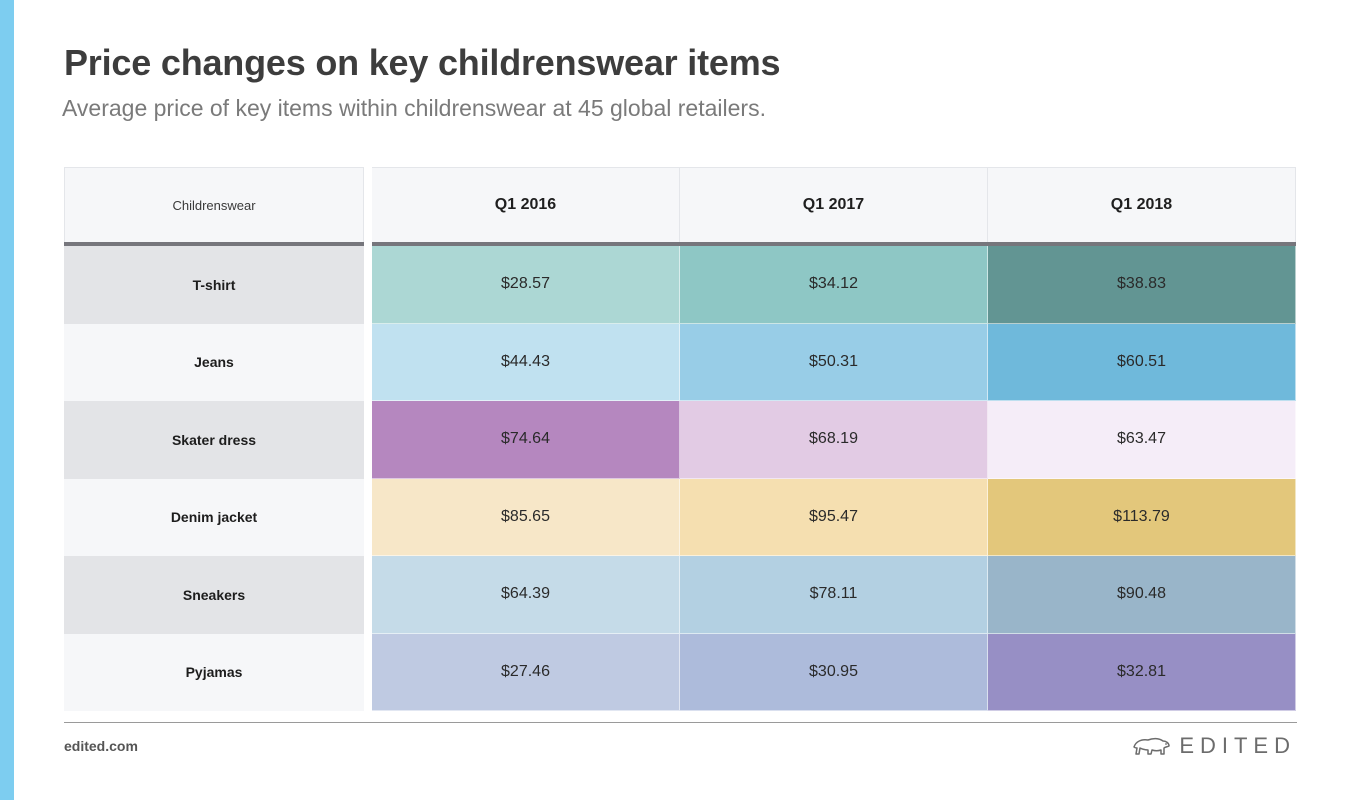 The width and height of the screenshot is (1360, 800). What do you see at coordinates (101, 746) in the screenshot?
I see `footer-site-link: edited.com` at bounding box center [101, 746].